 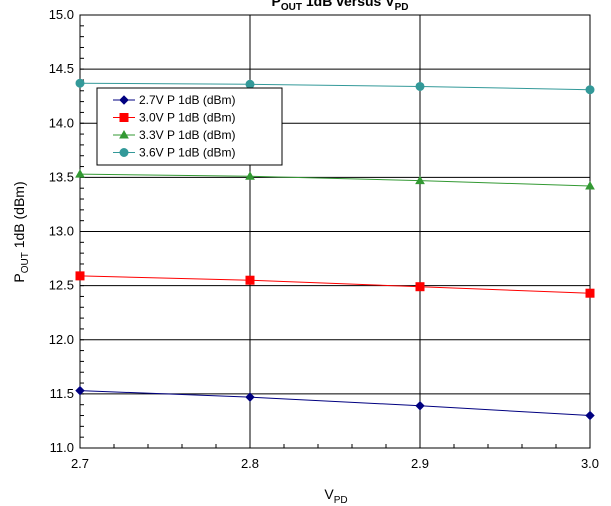 What do you see at coordinates (62, 393) in the screenshot?
I see `y-tick-label: 11.5` at bounding box center [62, 393].